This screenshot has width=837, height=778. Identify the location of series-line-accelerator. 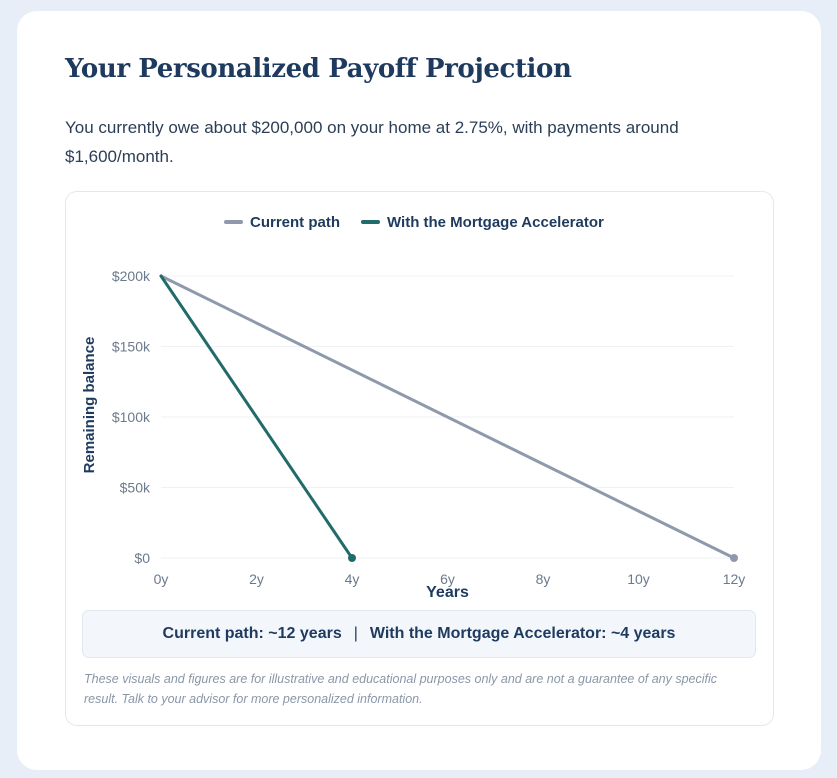
(256, 417).